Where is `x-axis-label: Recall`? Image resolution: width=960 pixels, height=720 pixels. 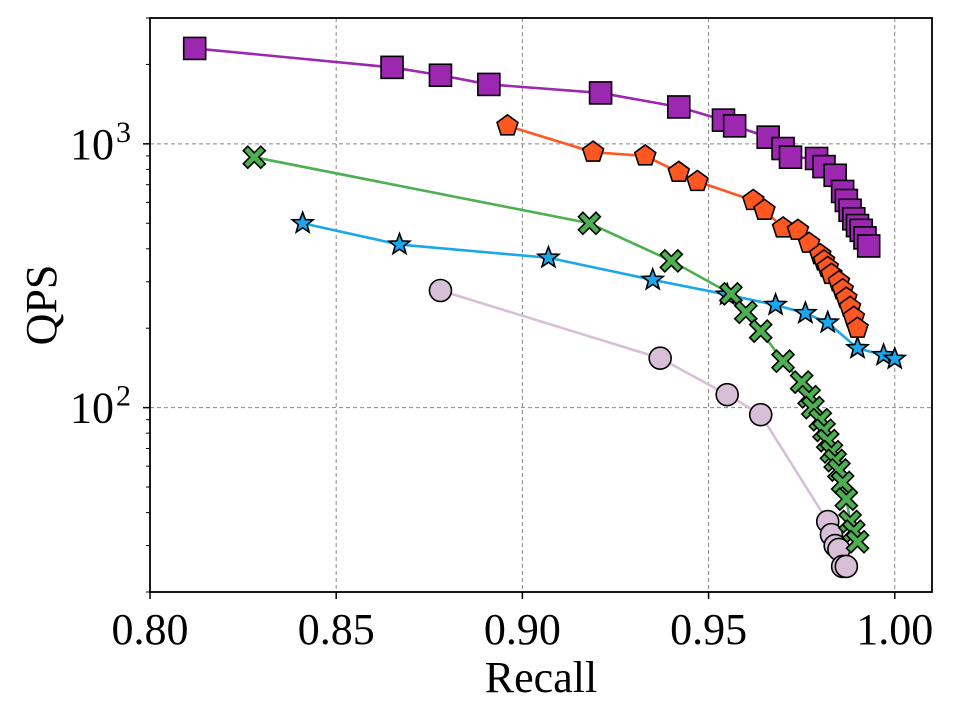
x-axis-label: Recall is located at coordinates (541, 677).